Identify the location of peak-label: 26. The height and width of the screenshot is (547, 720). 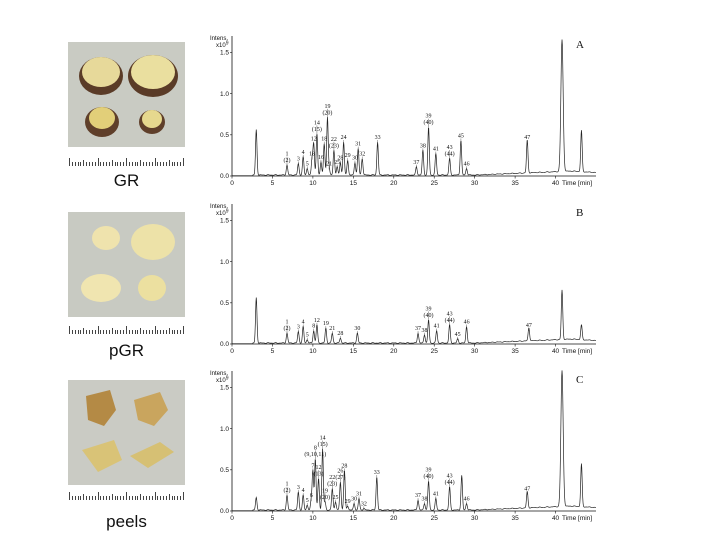
(340, 472).